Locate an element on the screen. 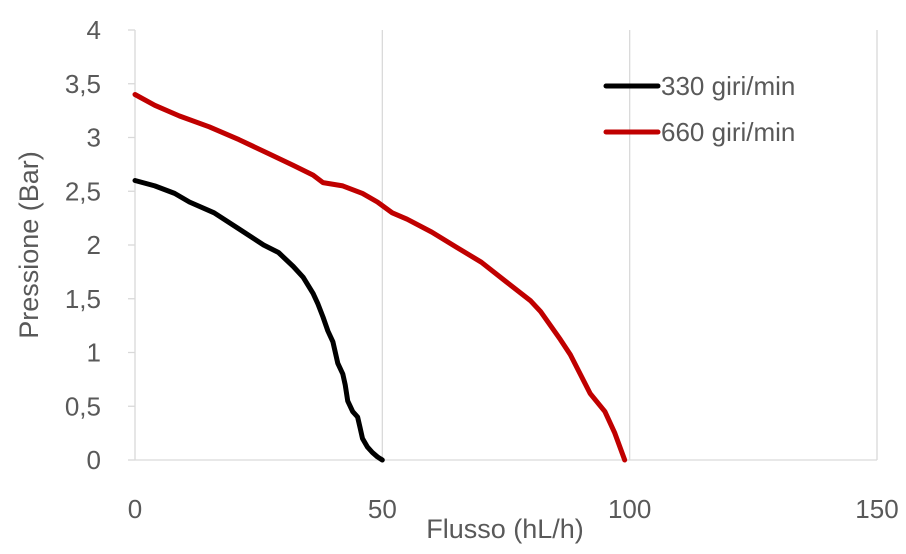 The image size is (906, 554). x-axis-title: Flusso (hL/h) is located at coordinates (505, 529).